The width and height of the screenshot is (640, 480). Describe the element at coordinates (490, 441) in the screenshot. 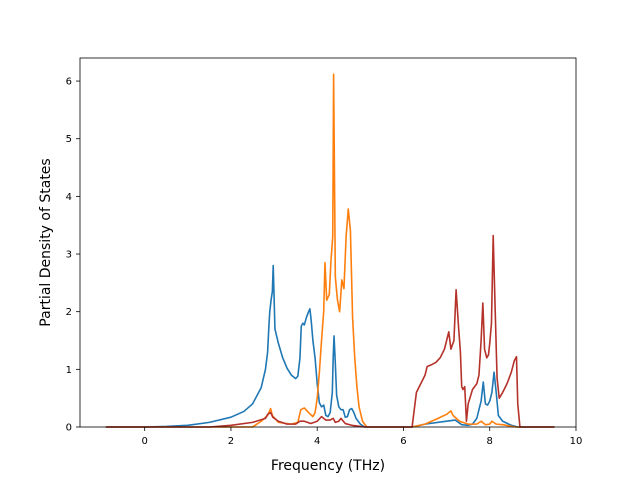

I see `x-tick-label: 8` at that location.